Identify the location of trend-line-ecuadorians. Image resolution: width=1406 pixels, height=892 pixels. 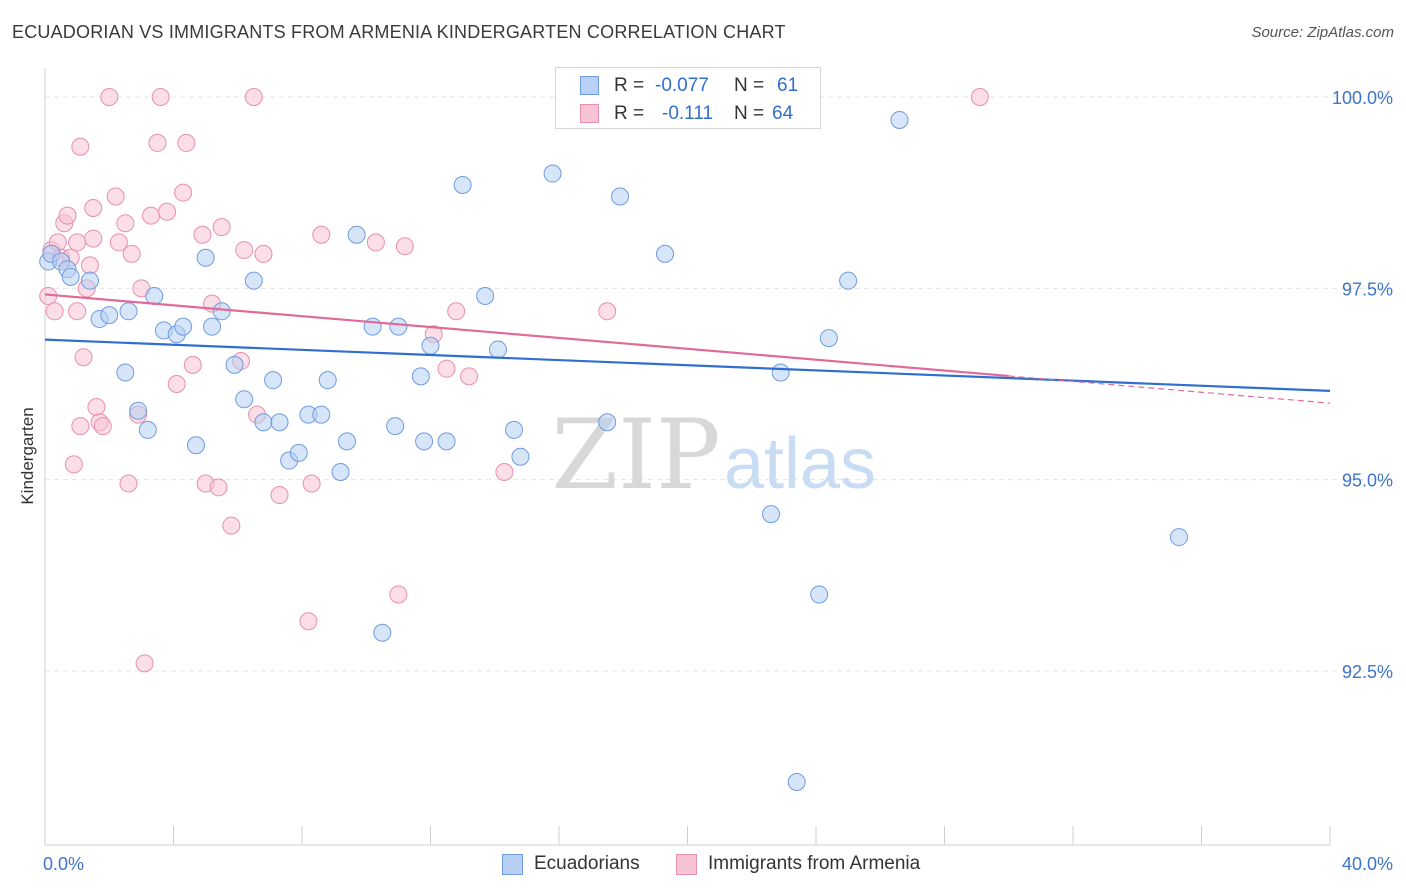
(687, 365).